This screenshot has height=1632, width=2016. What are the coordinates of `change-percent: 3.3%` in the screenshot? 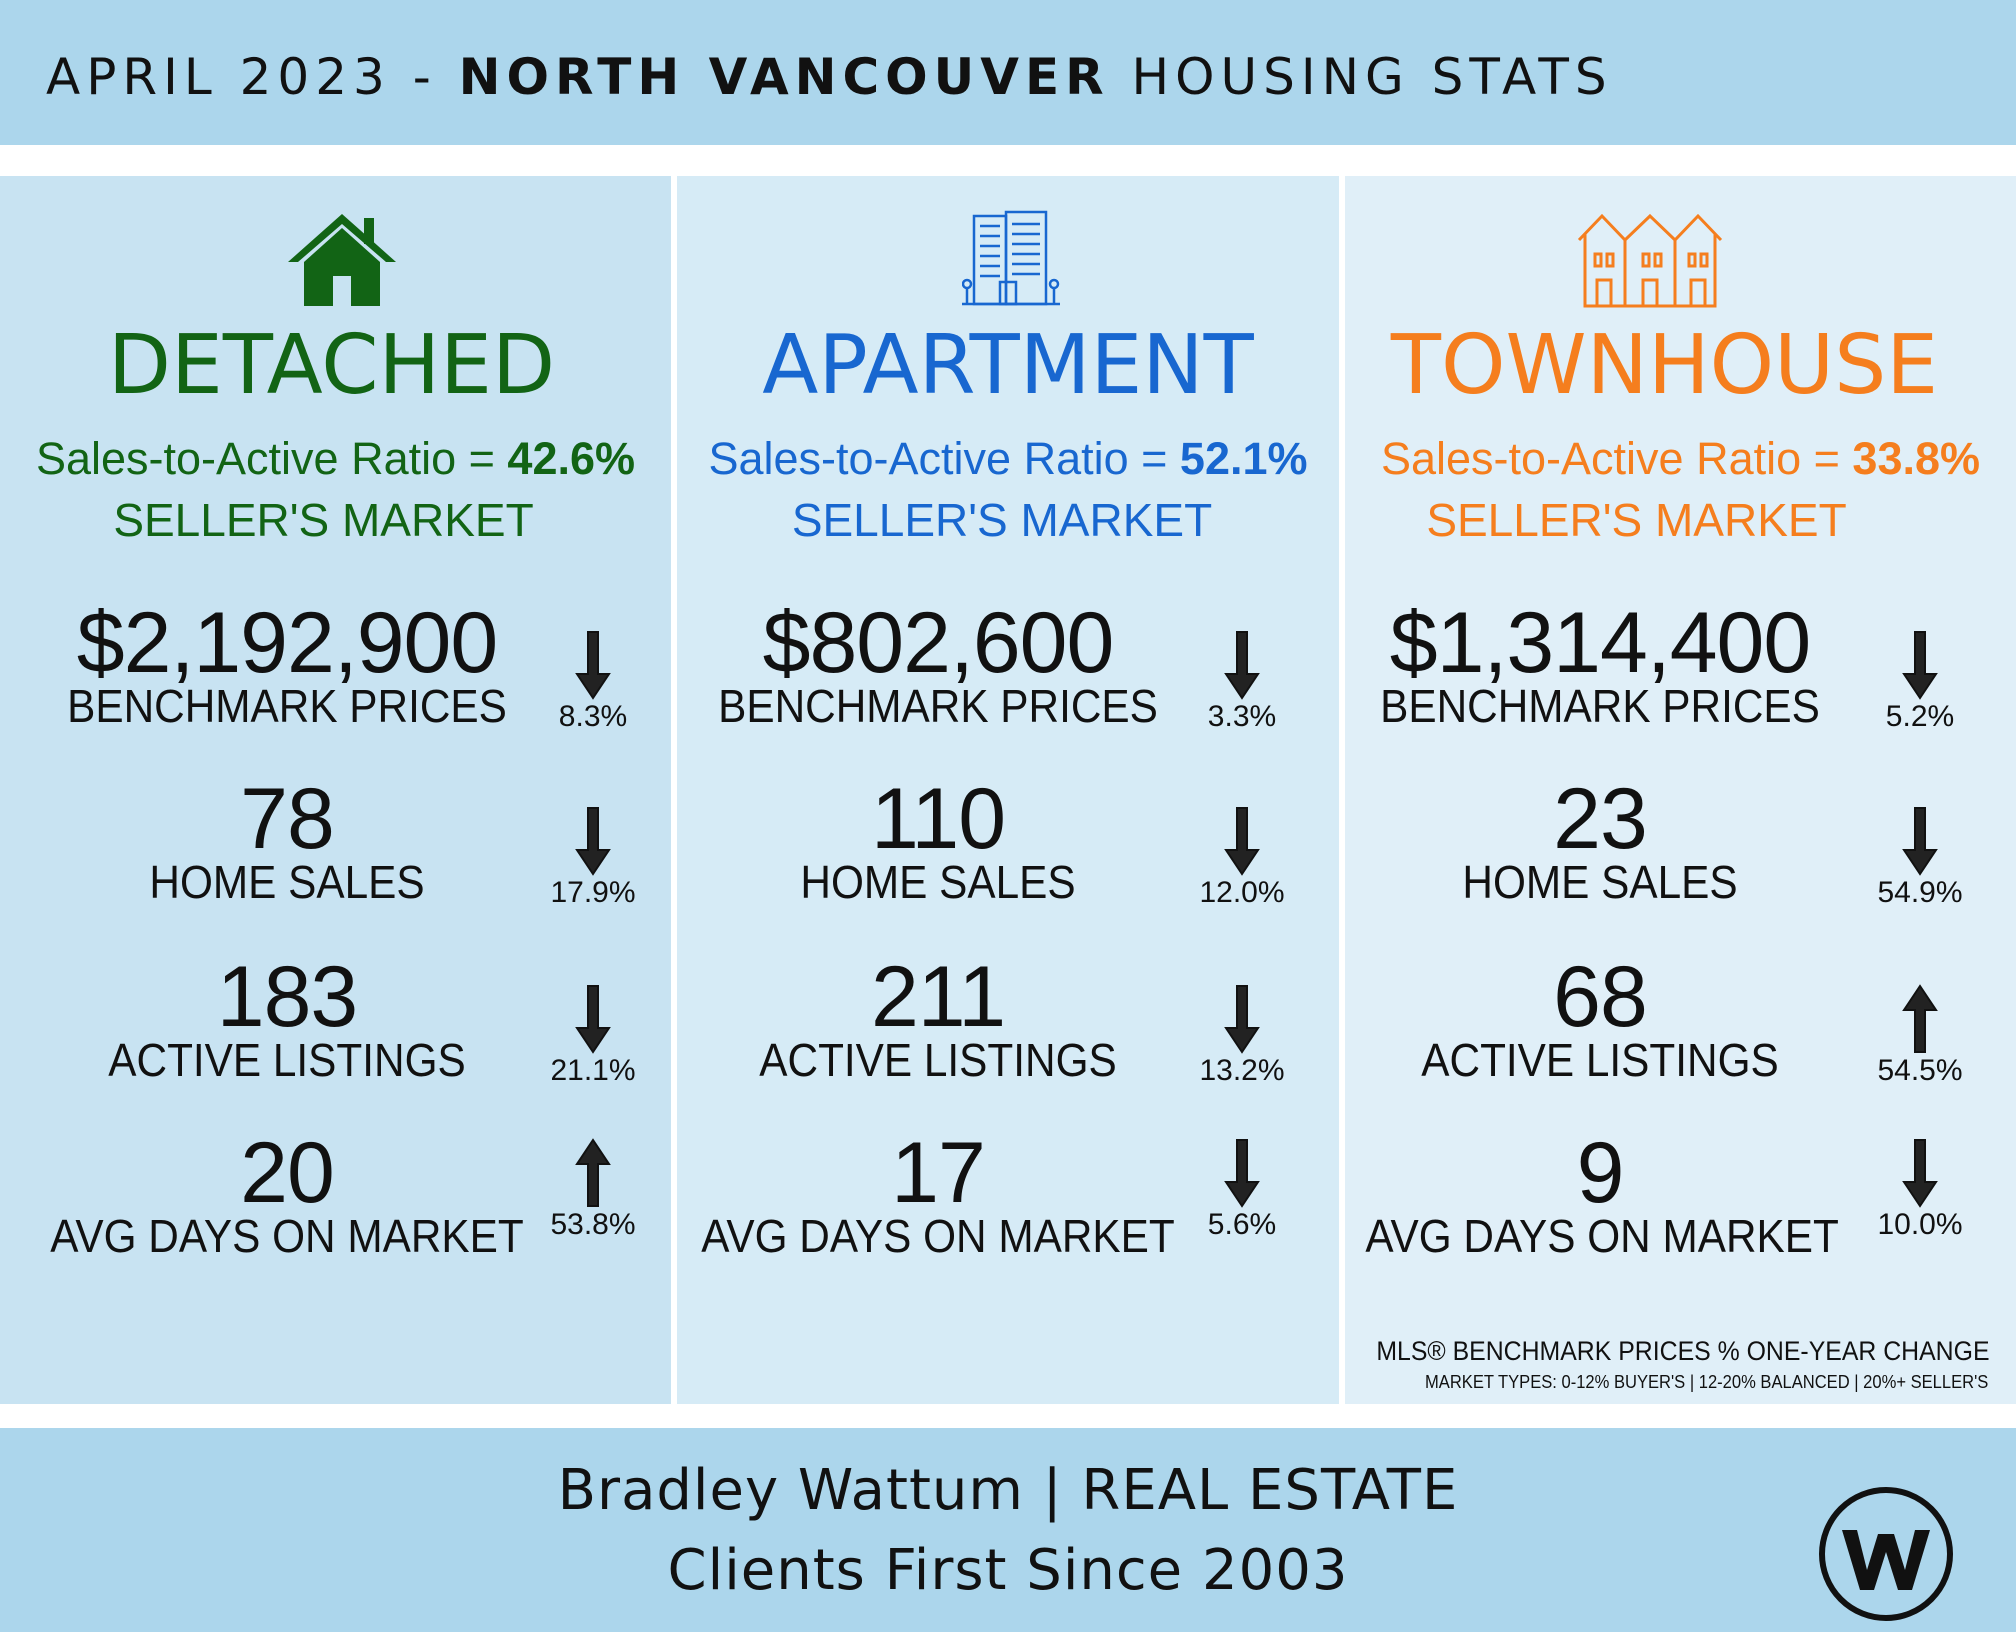 It's located at (1242, 716).